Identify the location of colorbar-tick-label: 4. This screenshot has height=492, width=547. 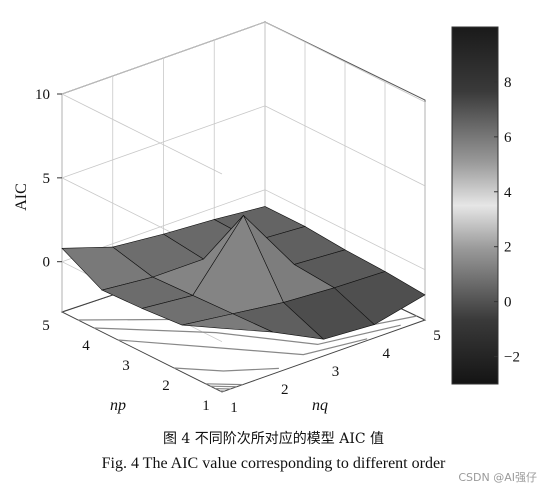
(508, 193).